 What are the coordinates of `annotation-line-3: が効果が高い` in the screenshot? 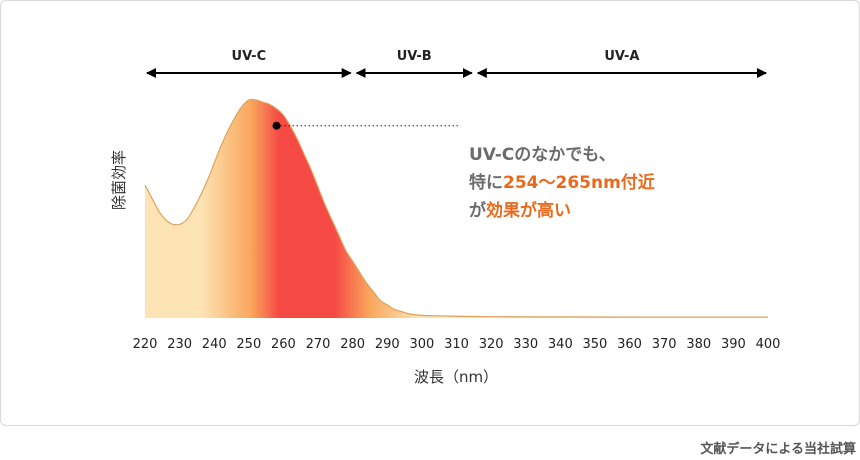 It's located at (520, 210).